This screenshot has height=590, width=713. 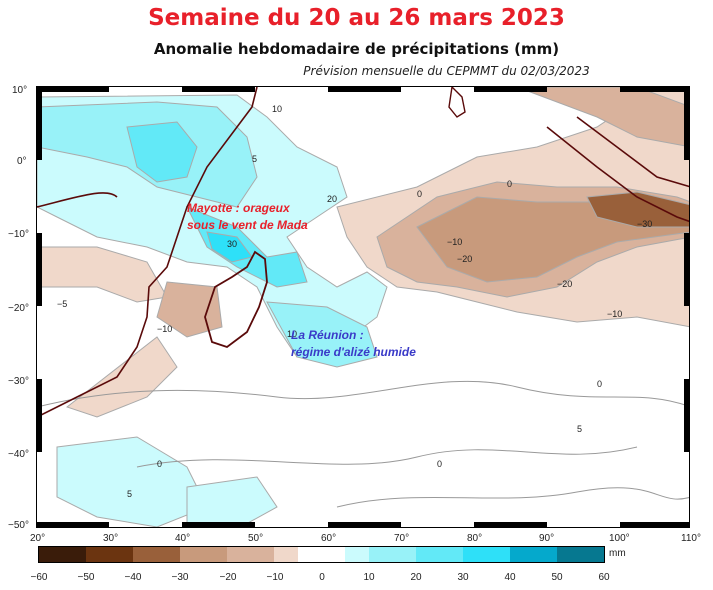 What do you see at coordinates (322, 577) in the screenshot?
I see `colorbar-label: 0` at bounding box center [322, 577].